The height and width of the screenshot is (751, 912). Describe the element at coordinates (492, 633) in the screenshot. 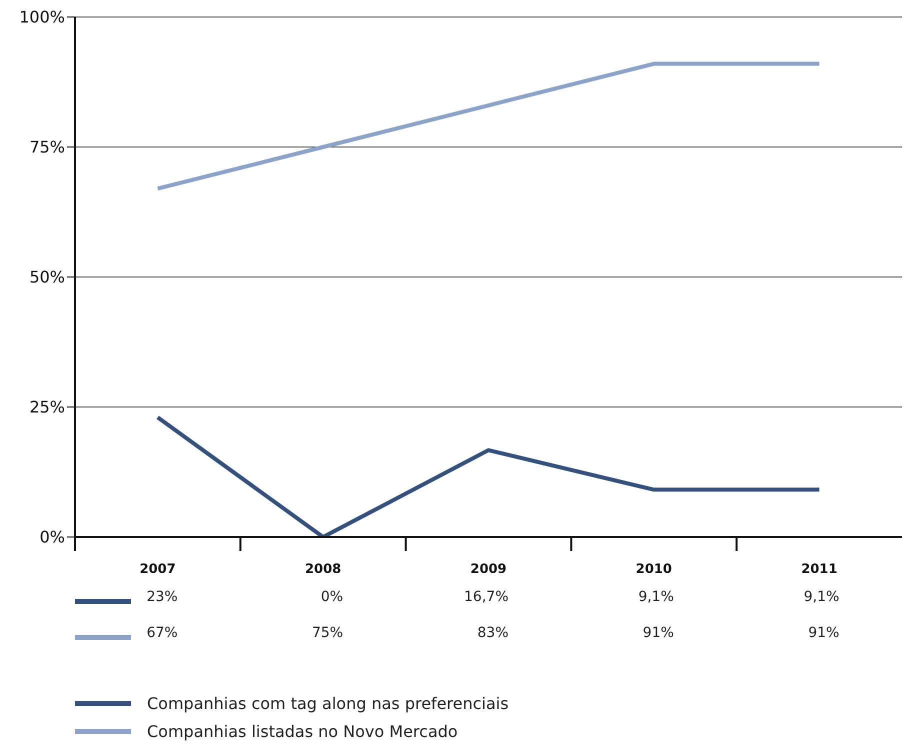

I see `data-label: 83%` at that location.